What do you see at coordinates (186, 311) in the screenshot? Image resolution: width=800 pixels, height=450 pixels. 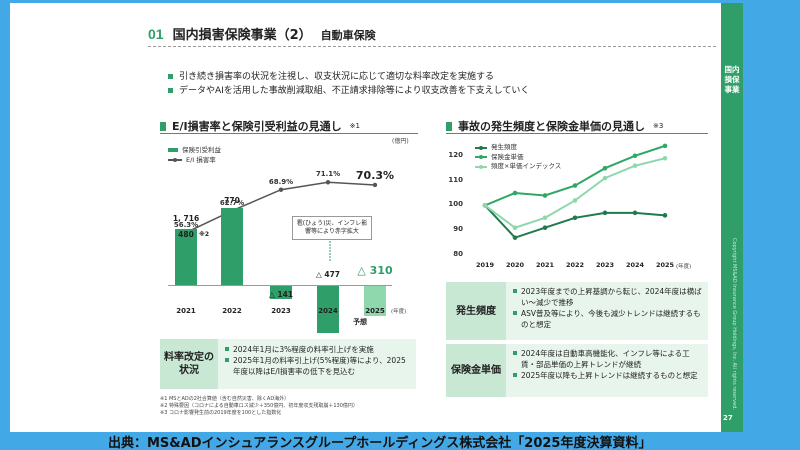 I see `year-label: 2021` at bounding box center [186, 311].